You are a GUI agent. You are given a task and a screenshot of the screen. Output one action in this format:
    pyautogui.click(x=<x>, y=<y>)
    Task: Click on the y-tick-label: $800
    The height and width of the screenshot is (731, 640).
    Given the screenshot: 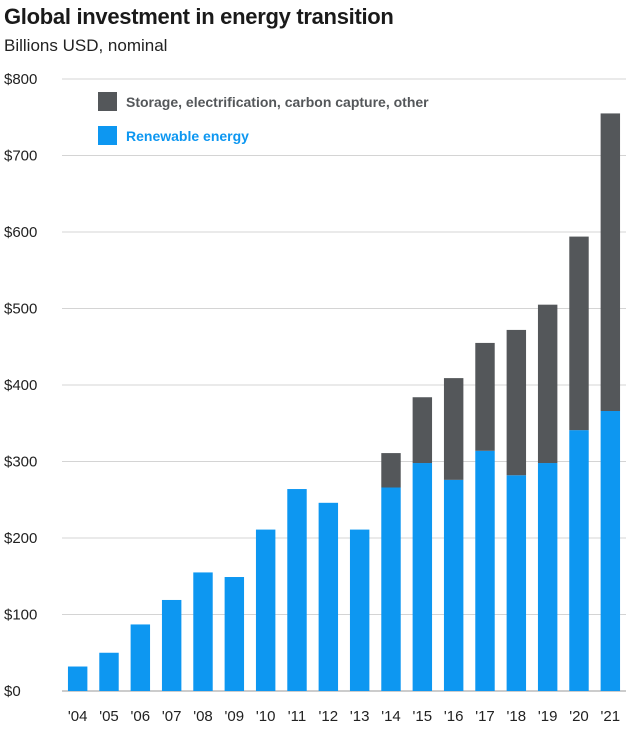 What is the action you would take?
    pyautogui.click(x=20, y=79)
    